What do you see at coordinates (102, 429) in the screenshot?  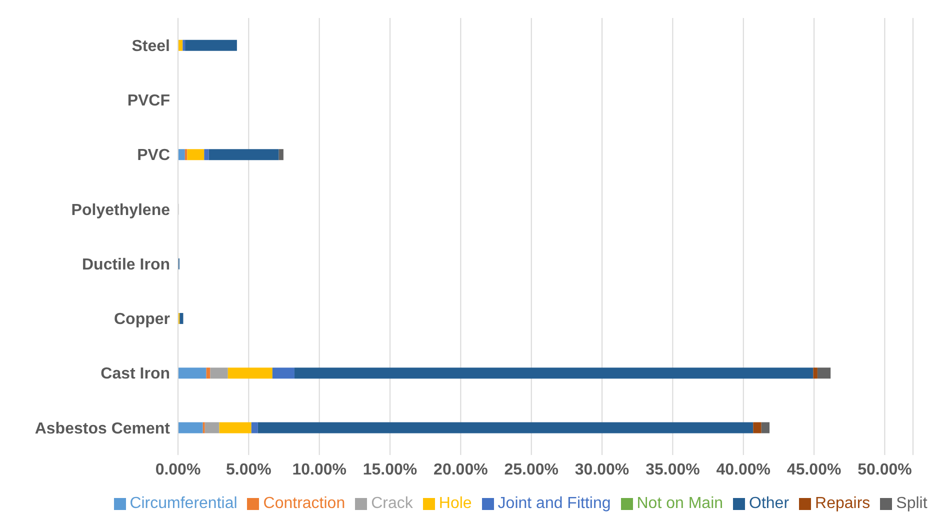 I see `y-tick-label: Asbestos Cement` at bounding box center [102, 429].